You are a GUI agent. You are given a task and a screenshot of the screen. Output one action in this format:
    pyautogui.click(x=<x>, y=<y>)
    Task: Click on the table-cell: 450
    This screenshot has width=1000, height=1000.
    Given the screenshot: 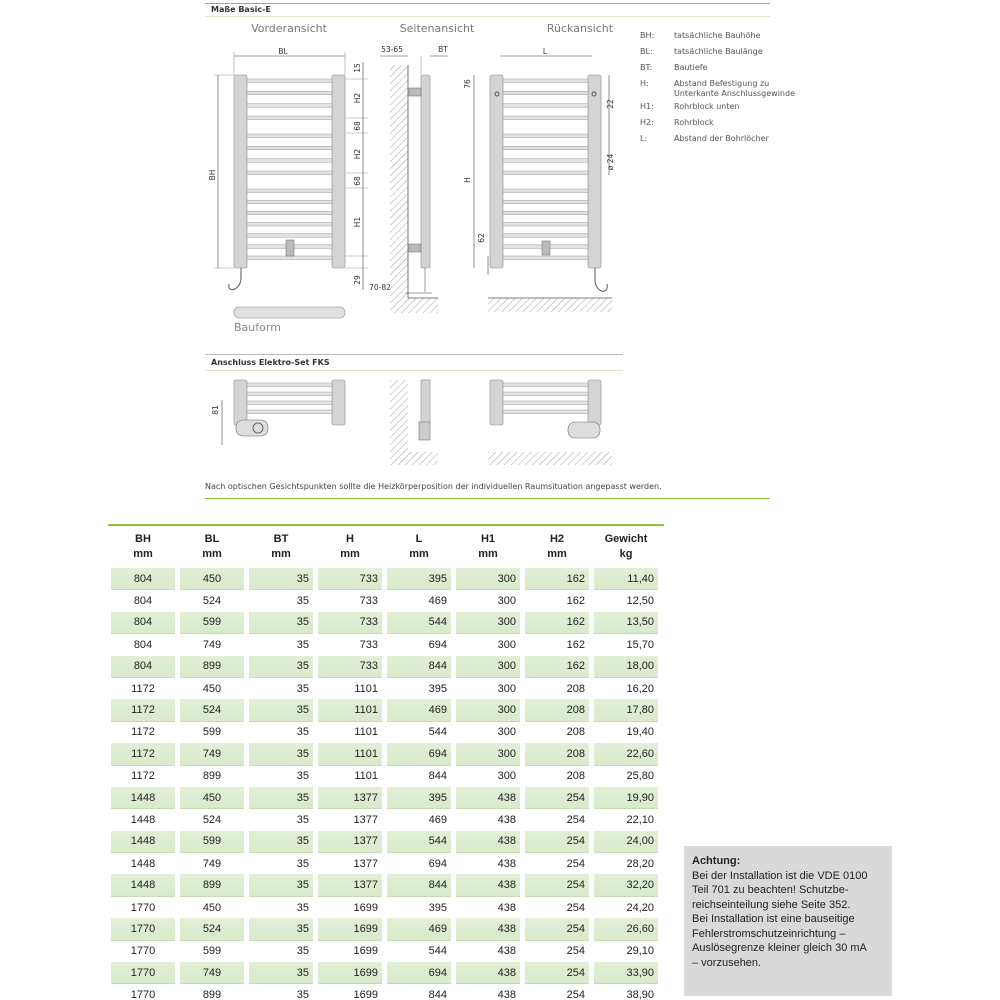 What is the action you would take?
    pyautogui.click(x=212, y=579)
    